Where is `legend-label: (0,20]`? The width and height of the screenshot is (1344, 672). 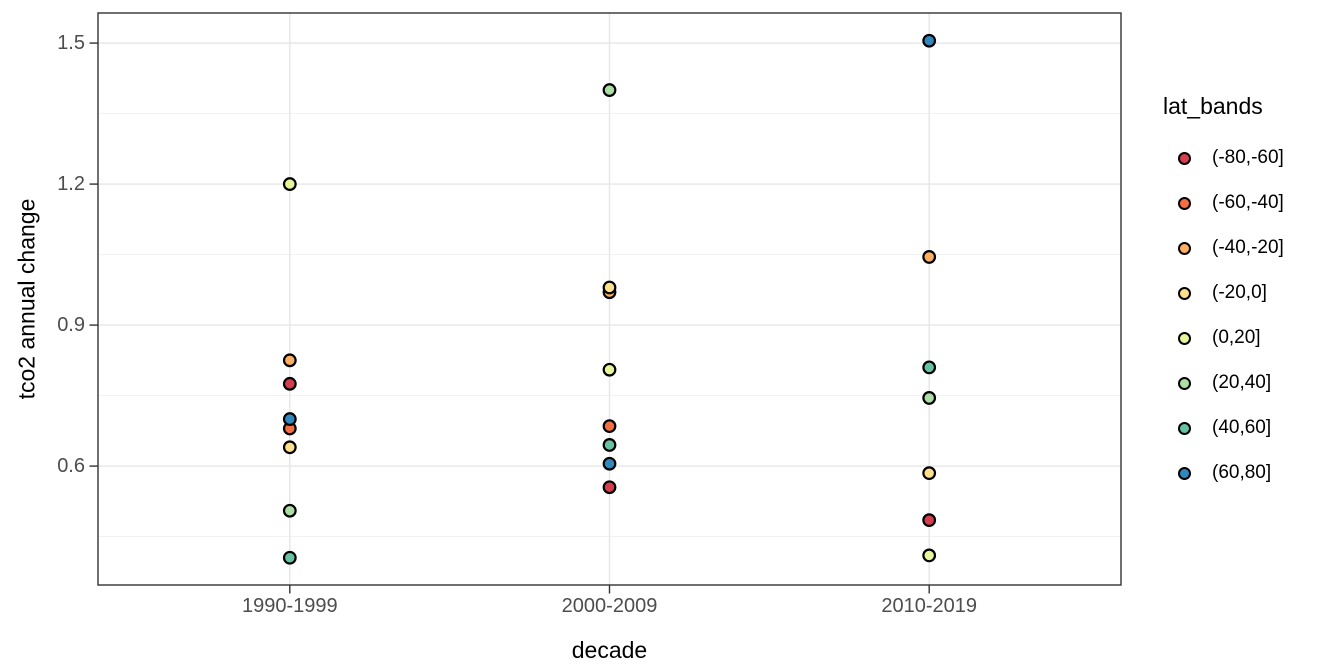
legend-label: (0,20] is located at coordinates (1236, 337).